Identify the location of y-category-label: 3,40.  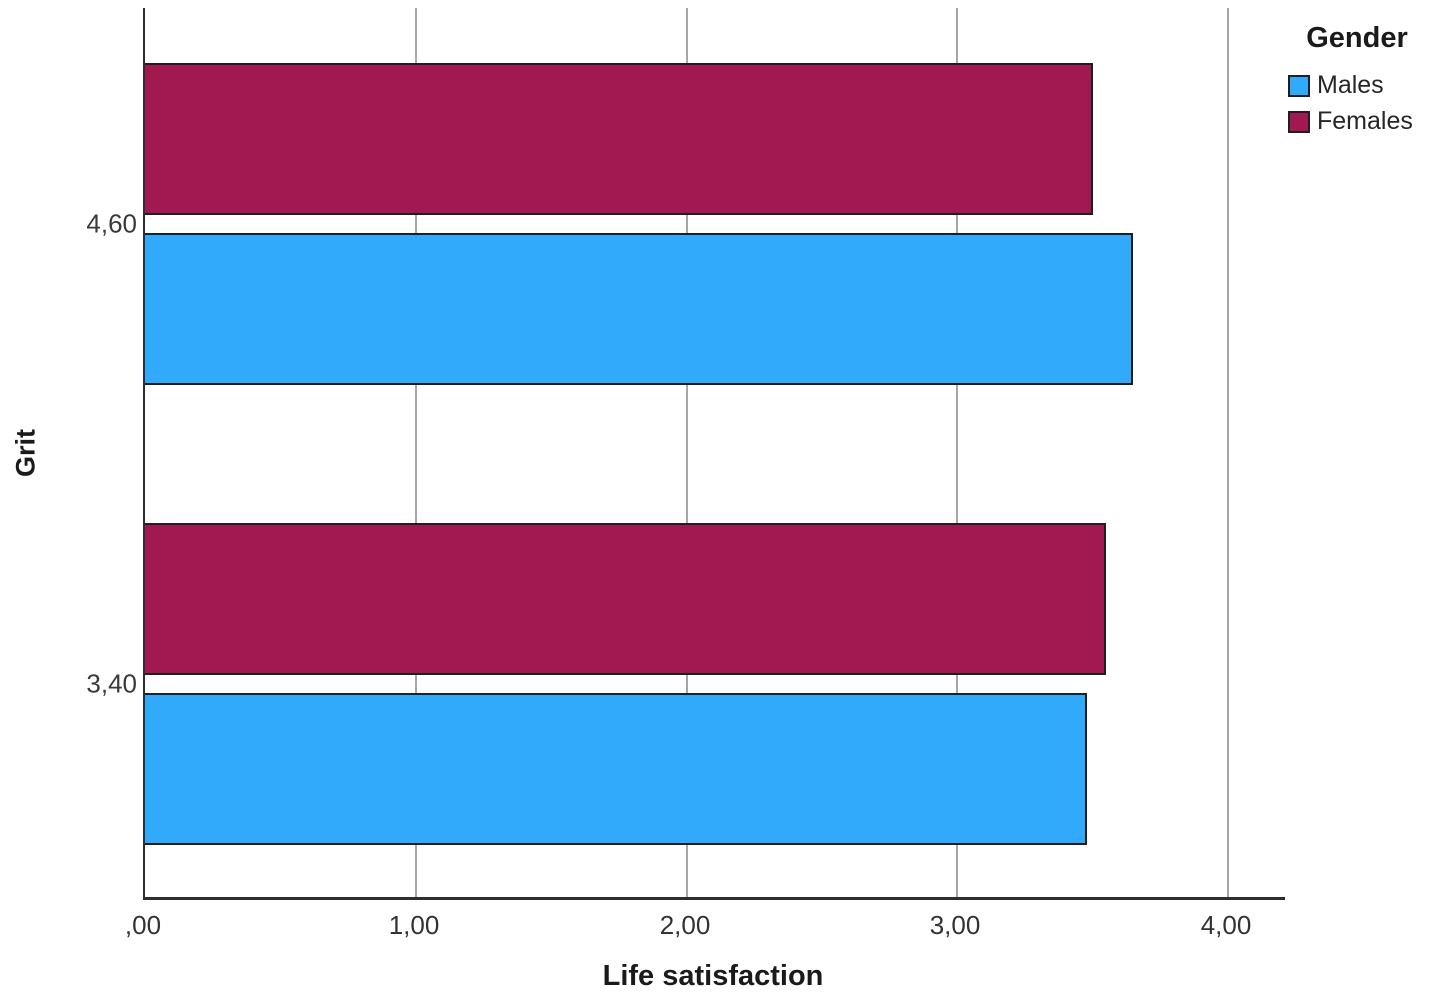
(111, 683).